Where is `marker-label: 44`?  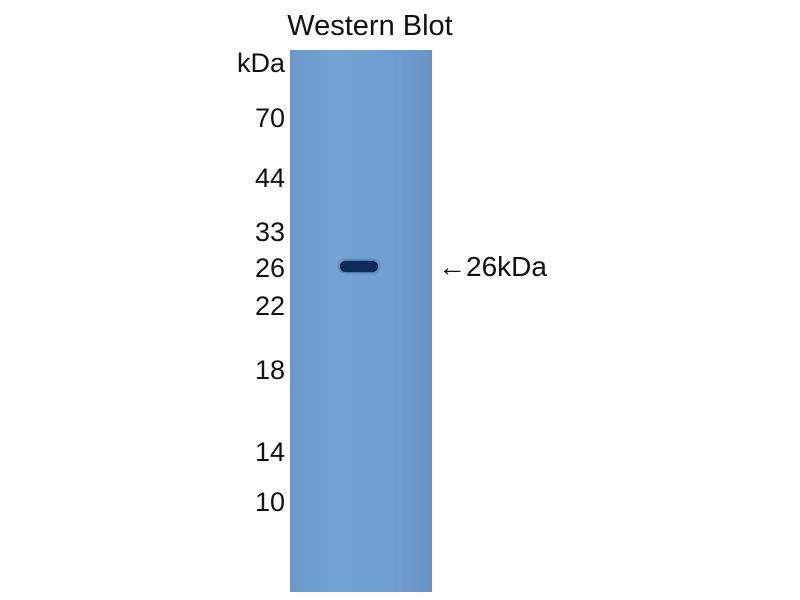 marker-label: 44 is located at coordinates (269, 178).